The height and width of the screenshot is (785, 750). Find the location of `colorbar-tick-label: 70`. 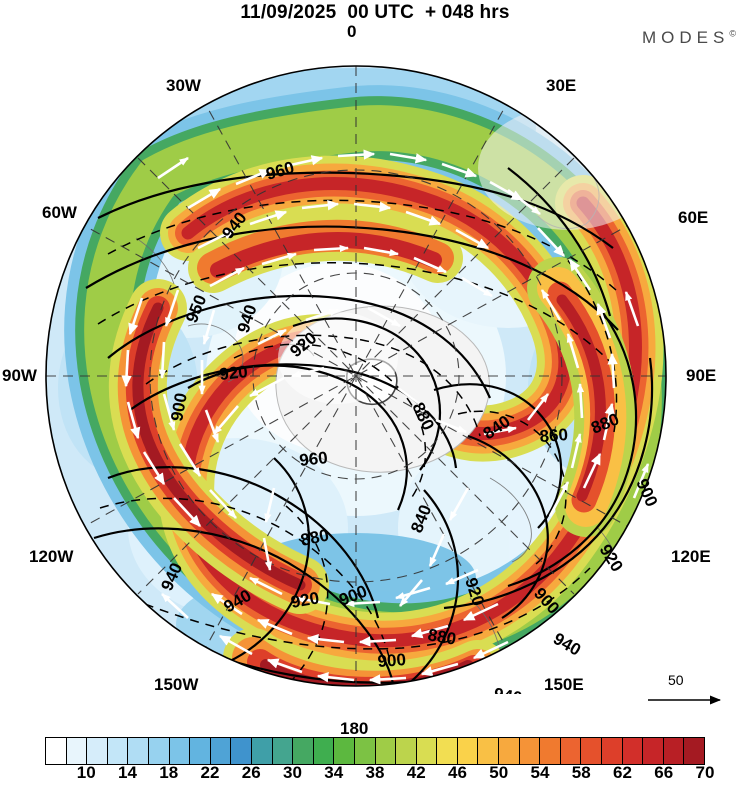

colorbar-tick-label: 70 is located at coordinates (705, 772).